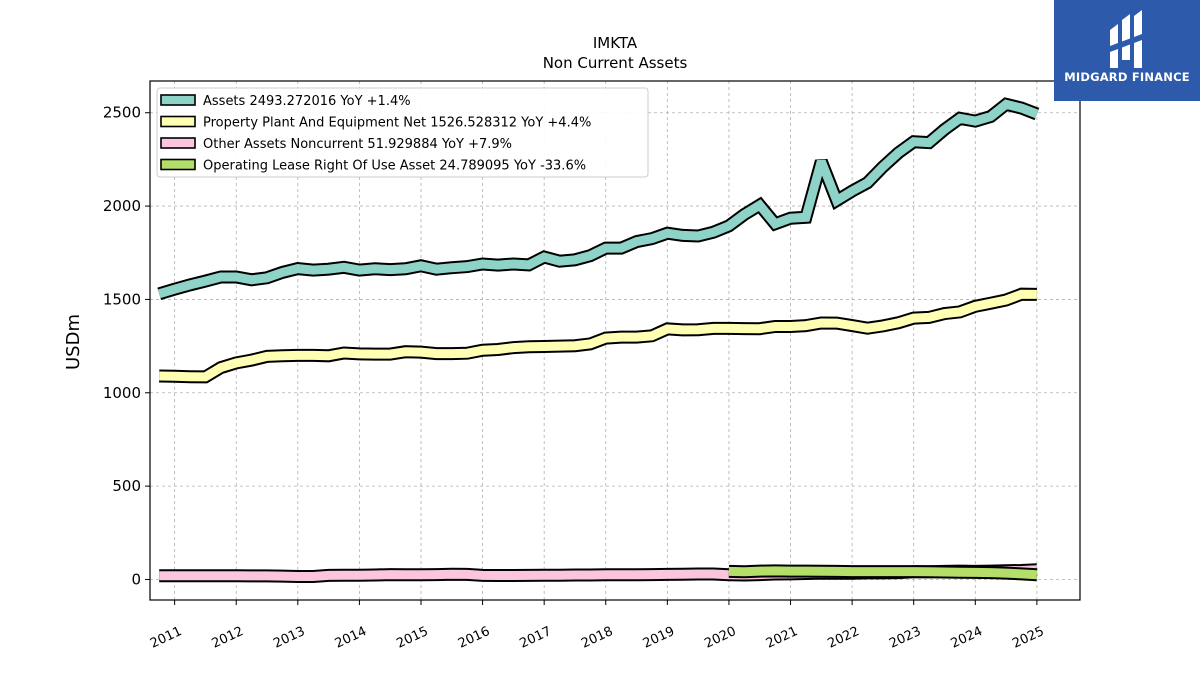  Describe the element at coordinates (474, 638) in the screenshot. I see `x-tick-label: 2016` at that location.